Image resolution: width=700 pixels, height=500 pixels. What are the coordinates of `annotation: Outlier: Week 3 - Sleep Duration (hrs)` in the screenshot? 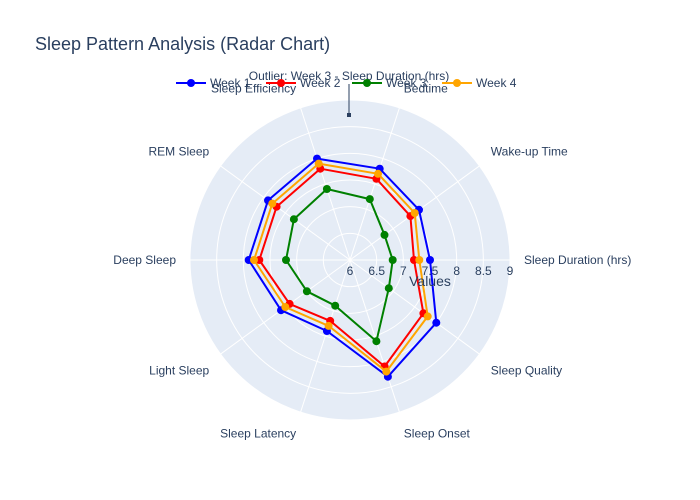 It's located at (349, 93).